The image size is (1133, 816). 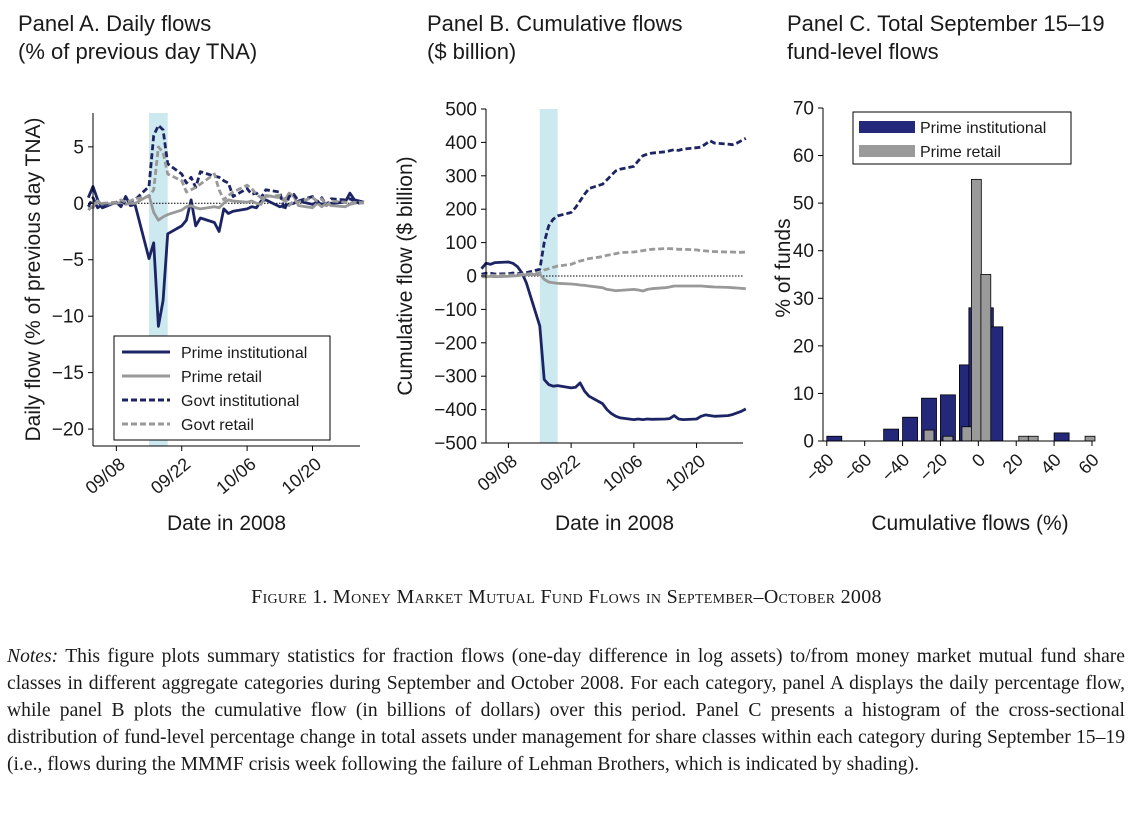 What do you see at coordinates (896, 468) in the screenshot?
I see `panel-c-x-tick-label: −40` at bounding box center [896, 468].